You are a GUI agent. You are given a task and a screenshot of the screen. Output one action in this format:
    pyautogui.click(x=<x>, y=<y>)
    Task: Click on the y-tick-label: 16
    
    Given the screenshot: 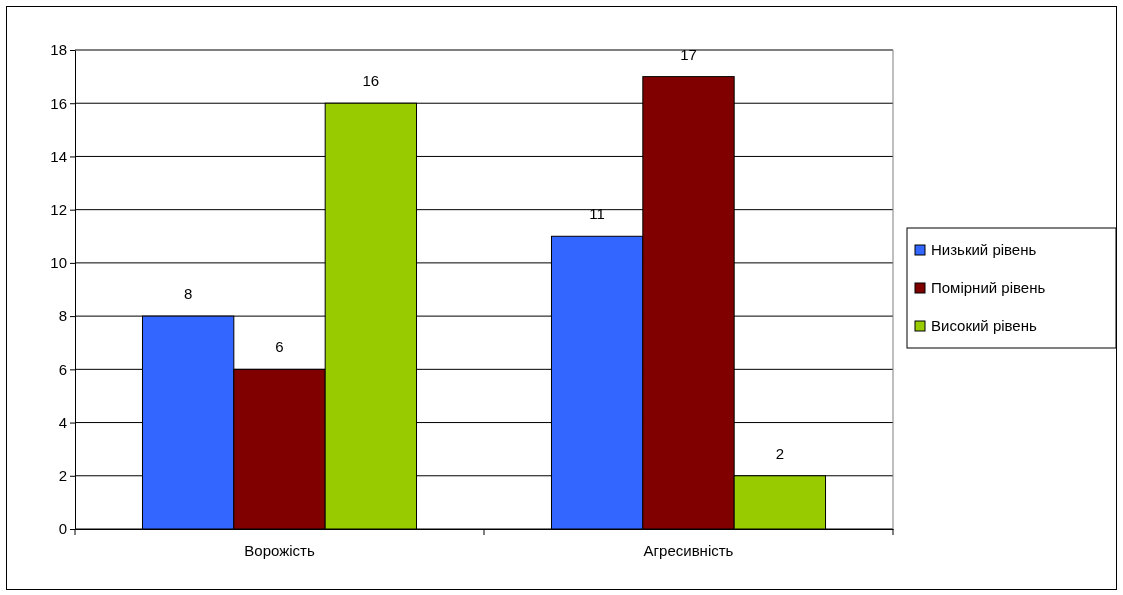 What is the action you would take?
    pyautogui.click(x=58, y=103)
    